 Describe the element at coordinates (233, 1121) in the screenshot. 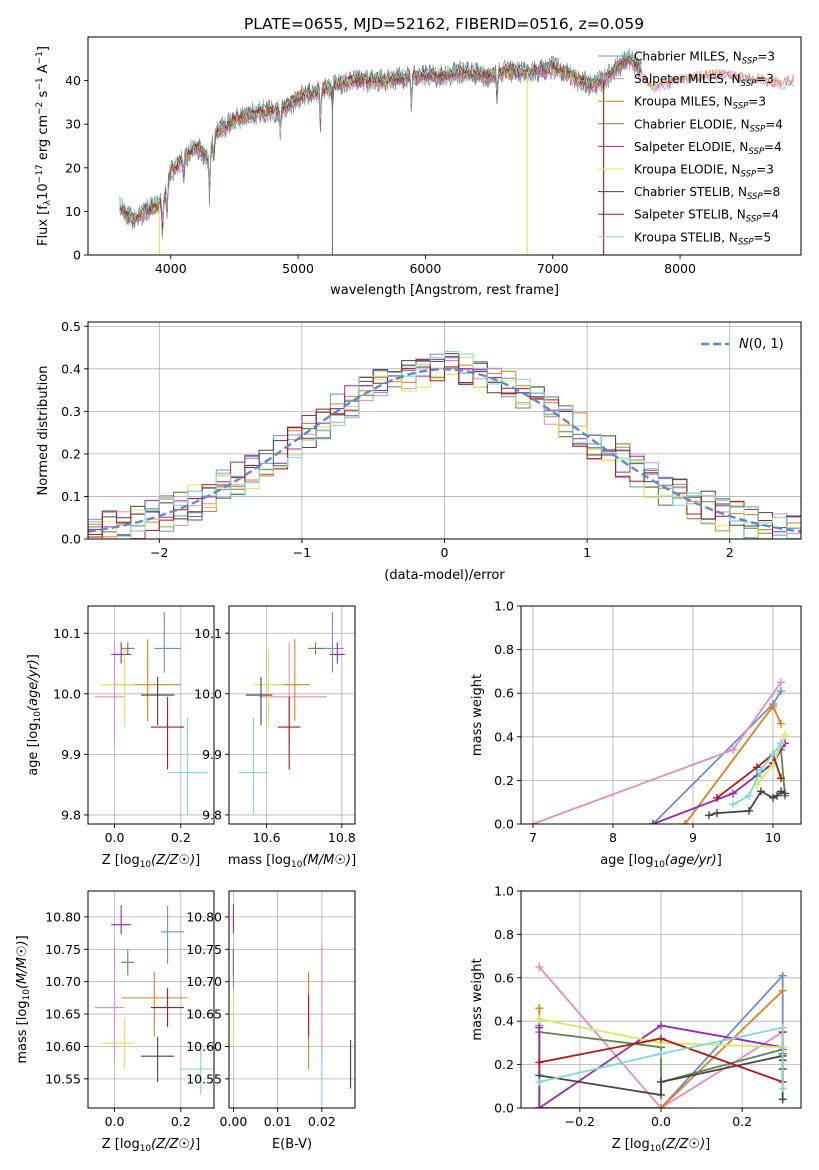

I see `x-tick-label: 0.00` at that location.